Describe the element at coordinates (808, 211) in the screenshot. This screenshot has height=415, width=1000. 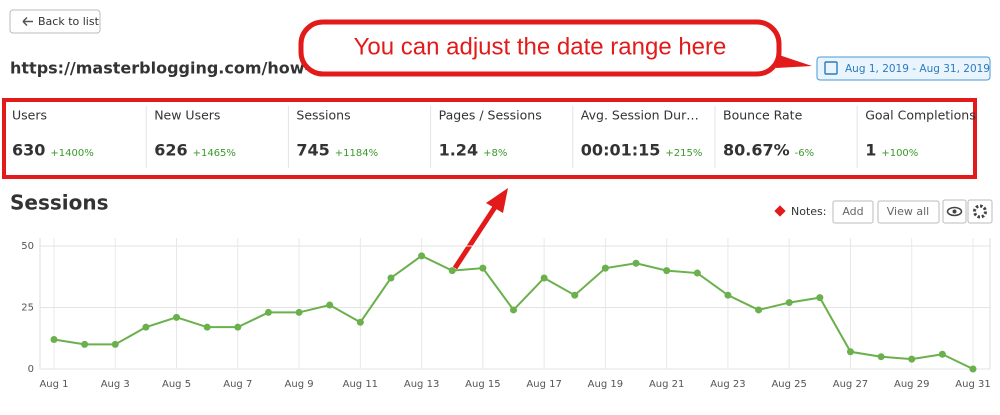
I see `notes-label: Notes:` at that location.